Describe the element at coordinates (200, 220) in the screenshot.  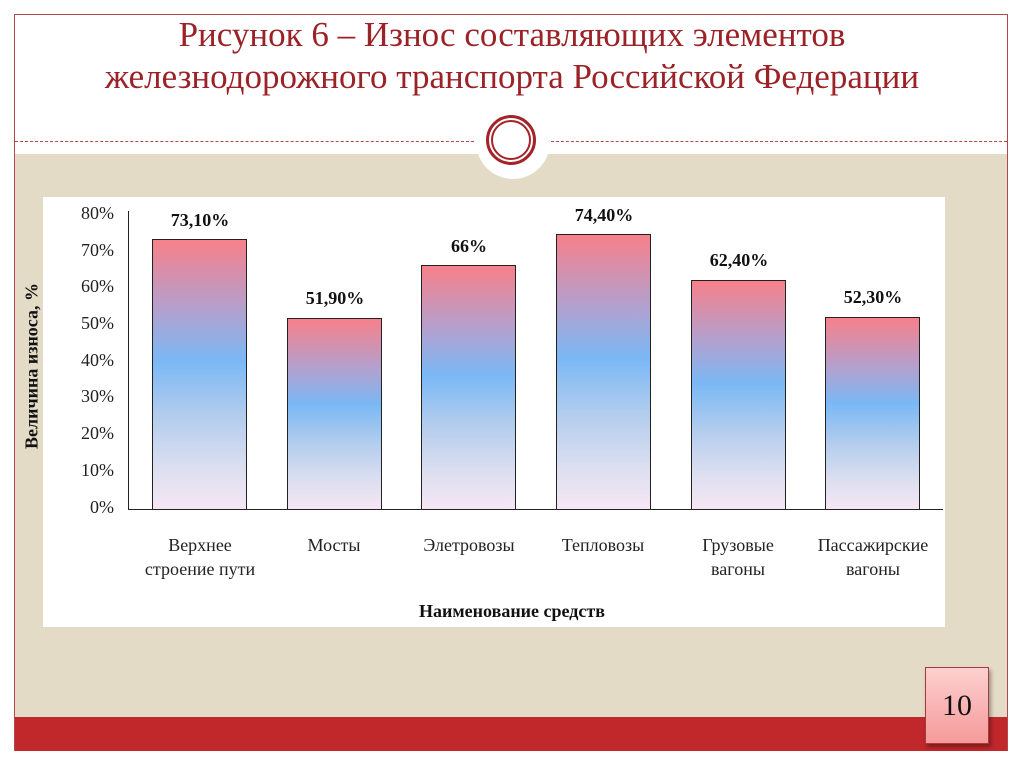
I see `value-label: 73,10%` at that location.